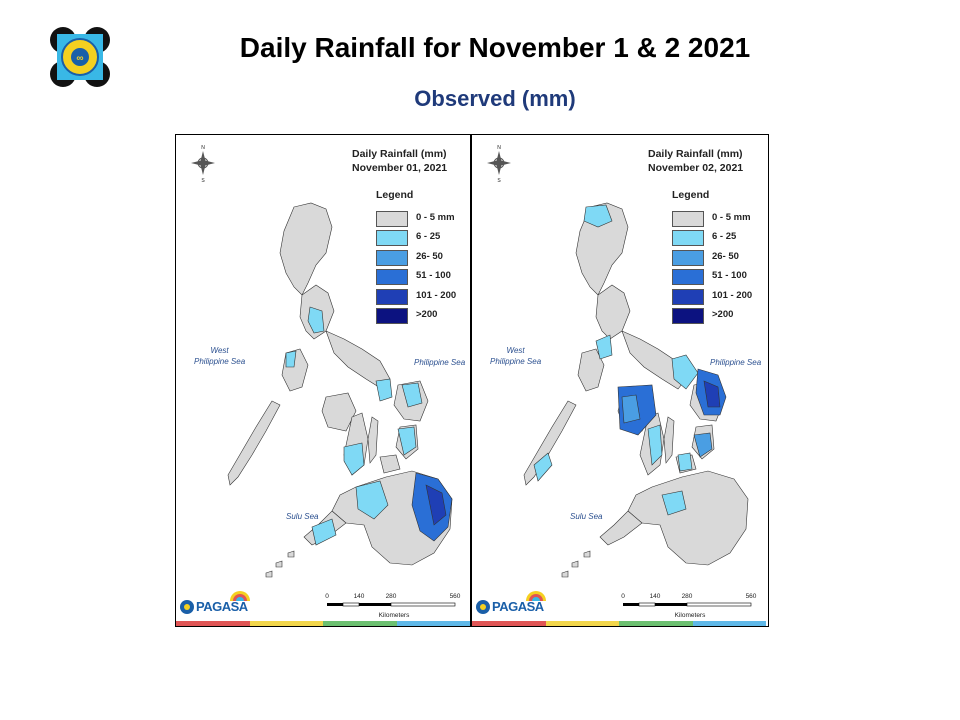 This screenshot has height=720, width=960. I want to click on map-date: November 02, 2021, so click(696, 168).